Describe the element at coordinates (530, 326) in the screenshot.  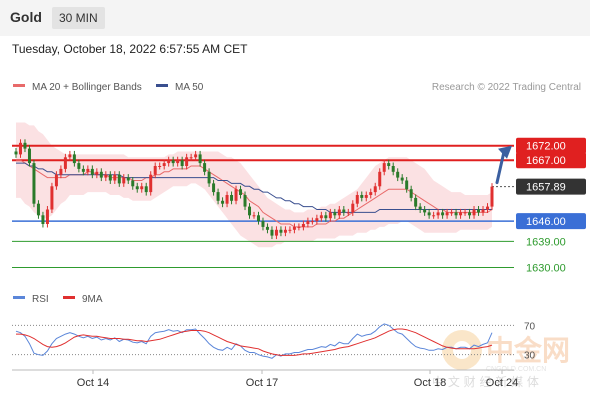
I see `rsi-tick-label: 70` at that location.